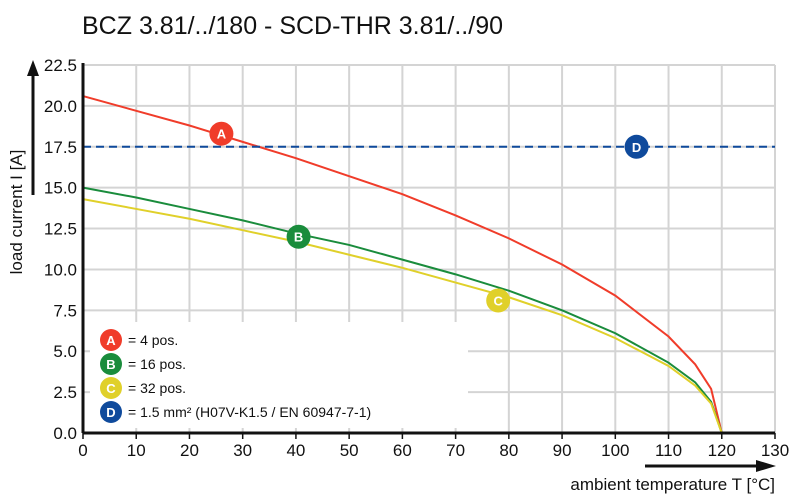 The height and width of the screenshot is (500, 800). I want to click on marker-B, so click(298, 236).